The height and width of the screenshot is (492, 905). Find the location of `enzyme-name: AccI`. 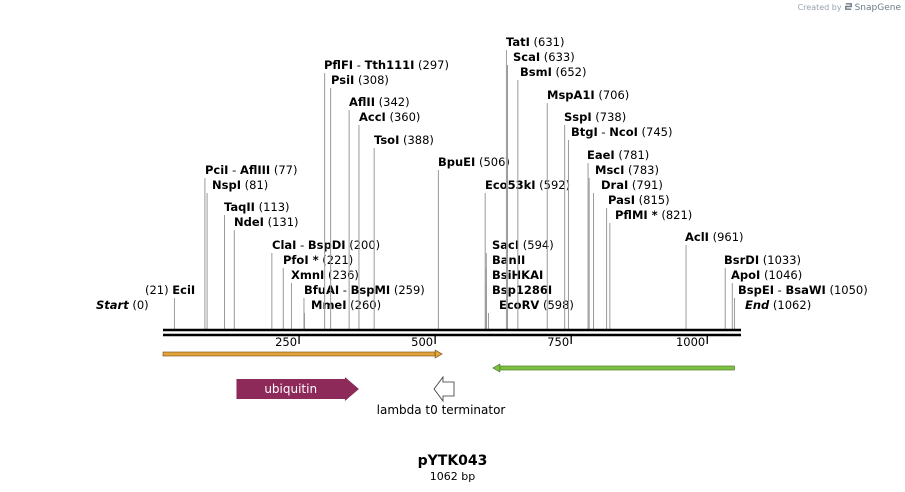

enzyme-name: AccI is located at coordinates (372, 117).